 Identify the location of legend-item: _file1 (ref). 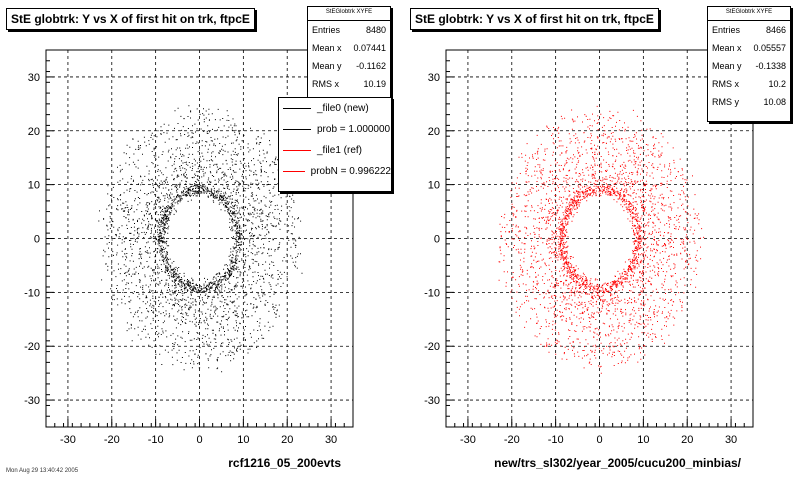
(335, 150).